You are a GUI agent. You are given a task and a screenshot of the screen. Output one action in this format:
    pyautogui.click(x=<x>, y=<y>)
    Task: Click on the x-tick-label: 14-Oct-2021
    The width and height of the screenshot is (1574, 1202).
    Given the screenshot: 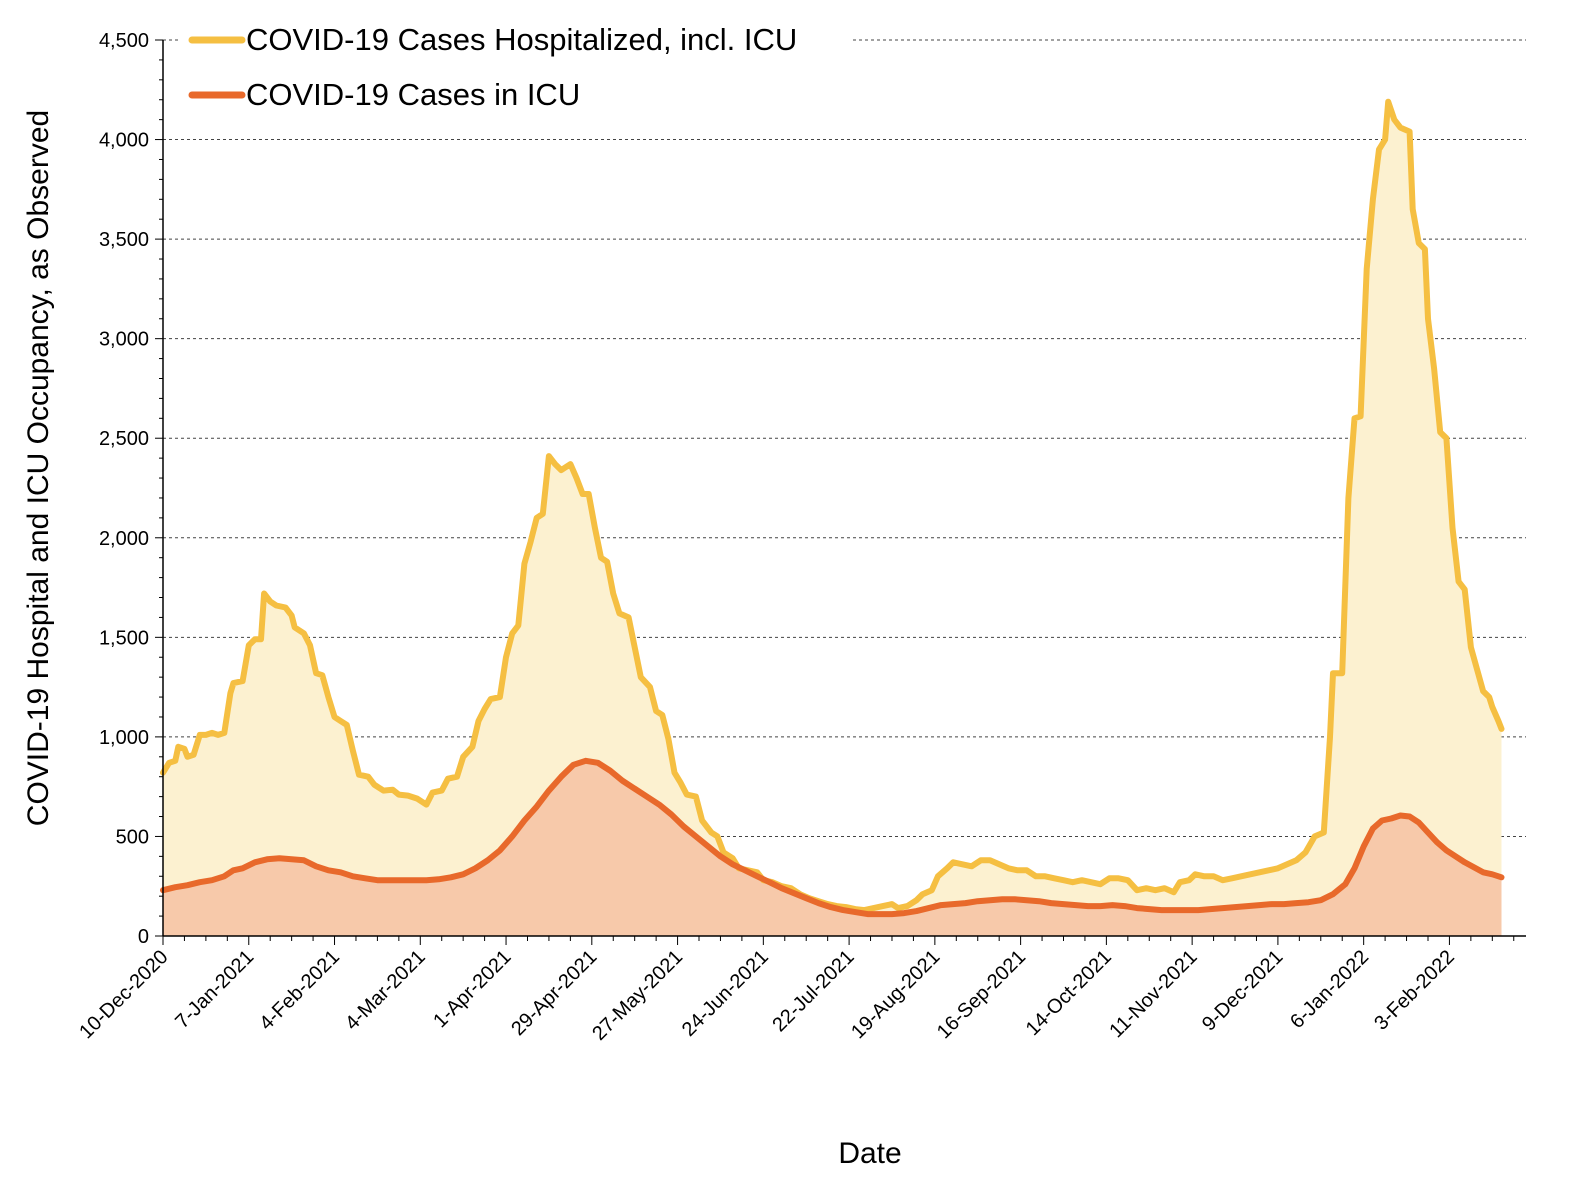 What is the action you would take?
    pyautogui.click(x=1069, y=993)
    